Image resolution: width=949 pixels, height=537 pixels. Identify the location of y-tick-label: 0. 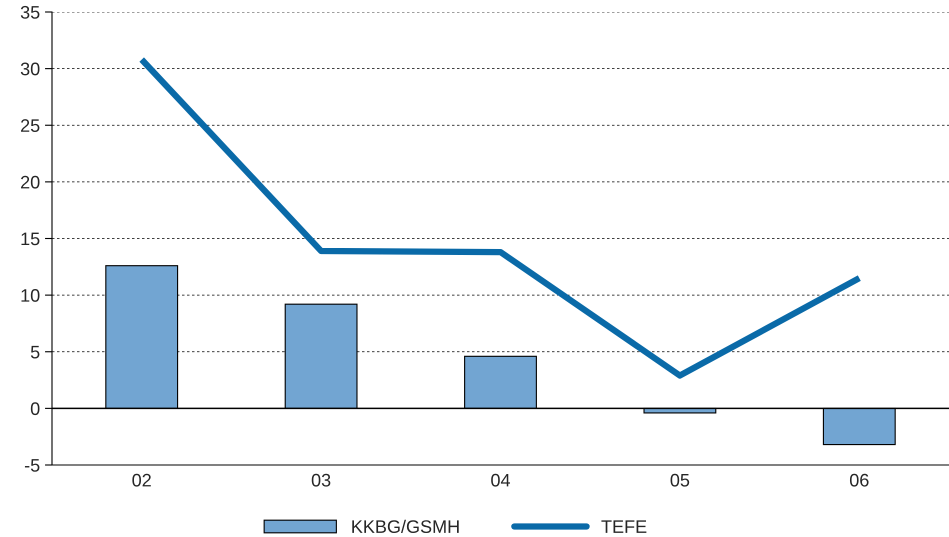
(35, 409).